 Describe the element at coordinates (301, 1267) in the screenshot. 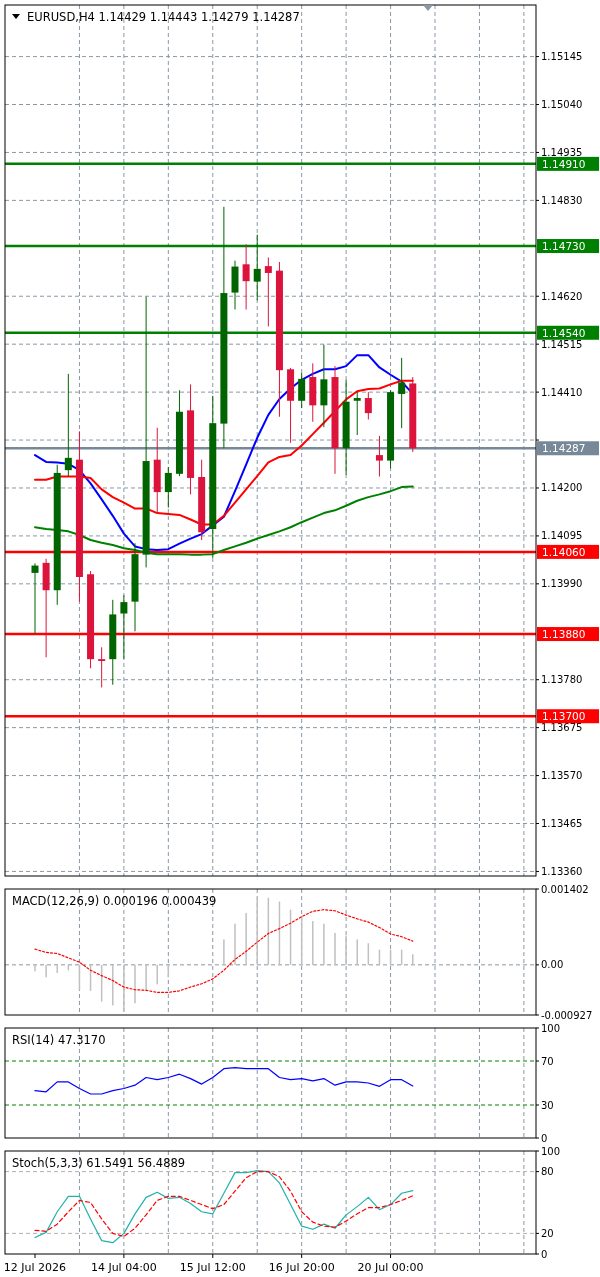

I see `x-tick-label: 16 Jul 20:00` at that location.